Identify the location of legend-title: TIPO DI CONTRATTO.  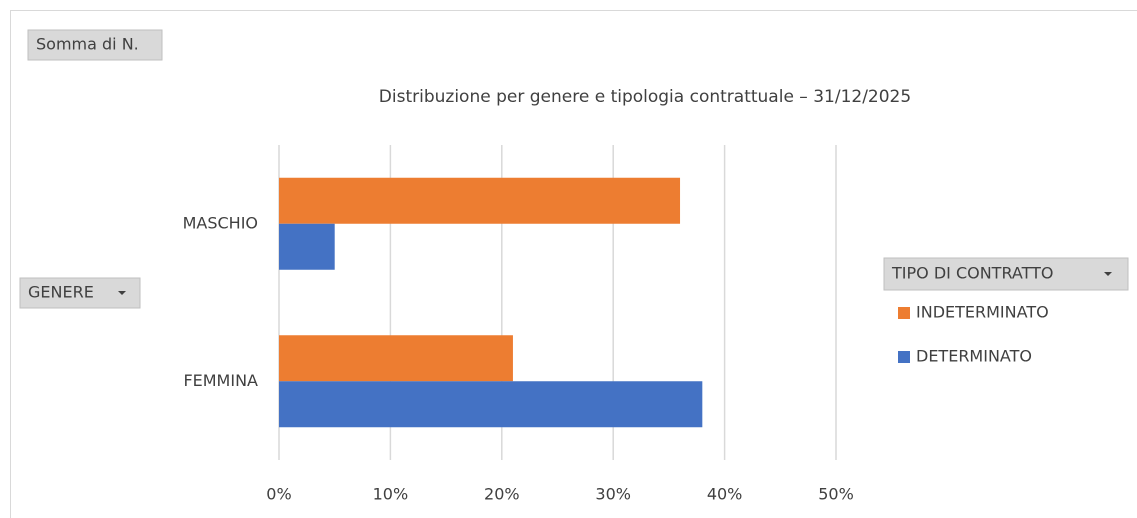
(972, 273).